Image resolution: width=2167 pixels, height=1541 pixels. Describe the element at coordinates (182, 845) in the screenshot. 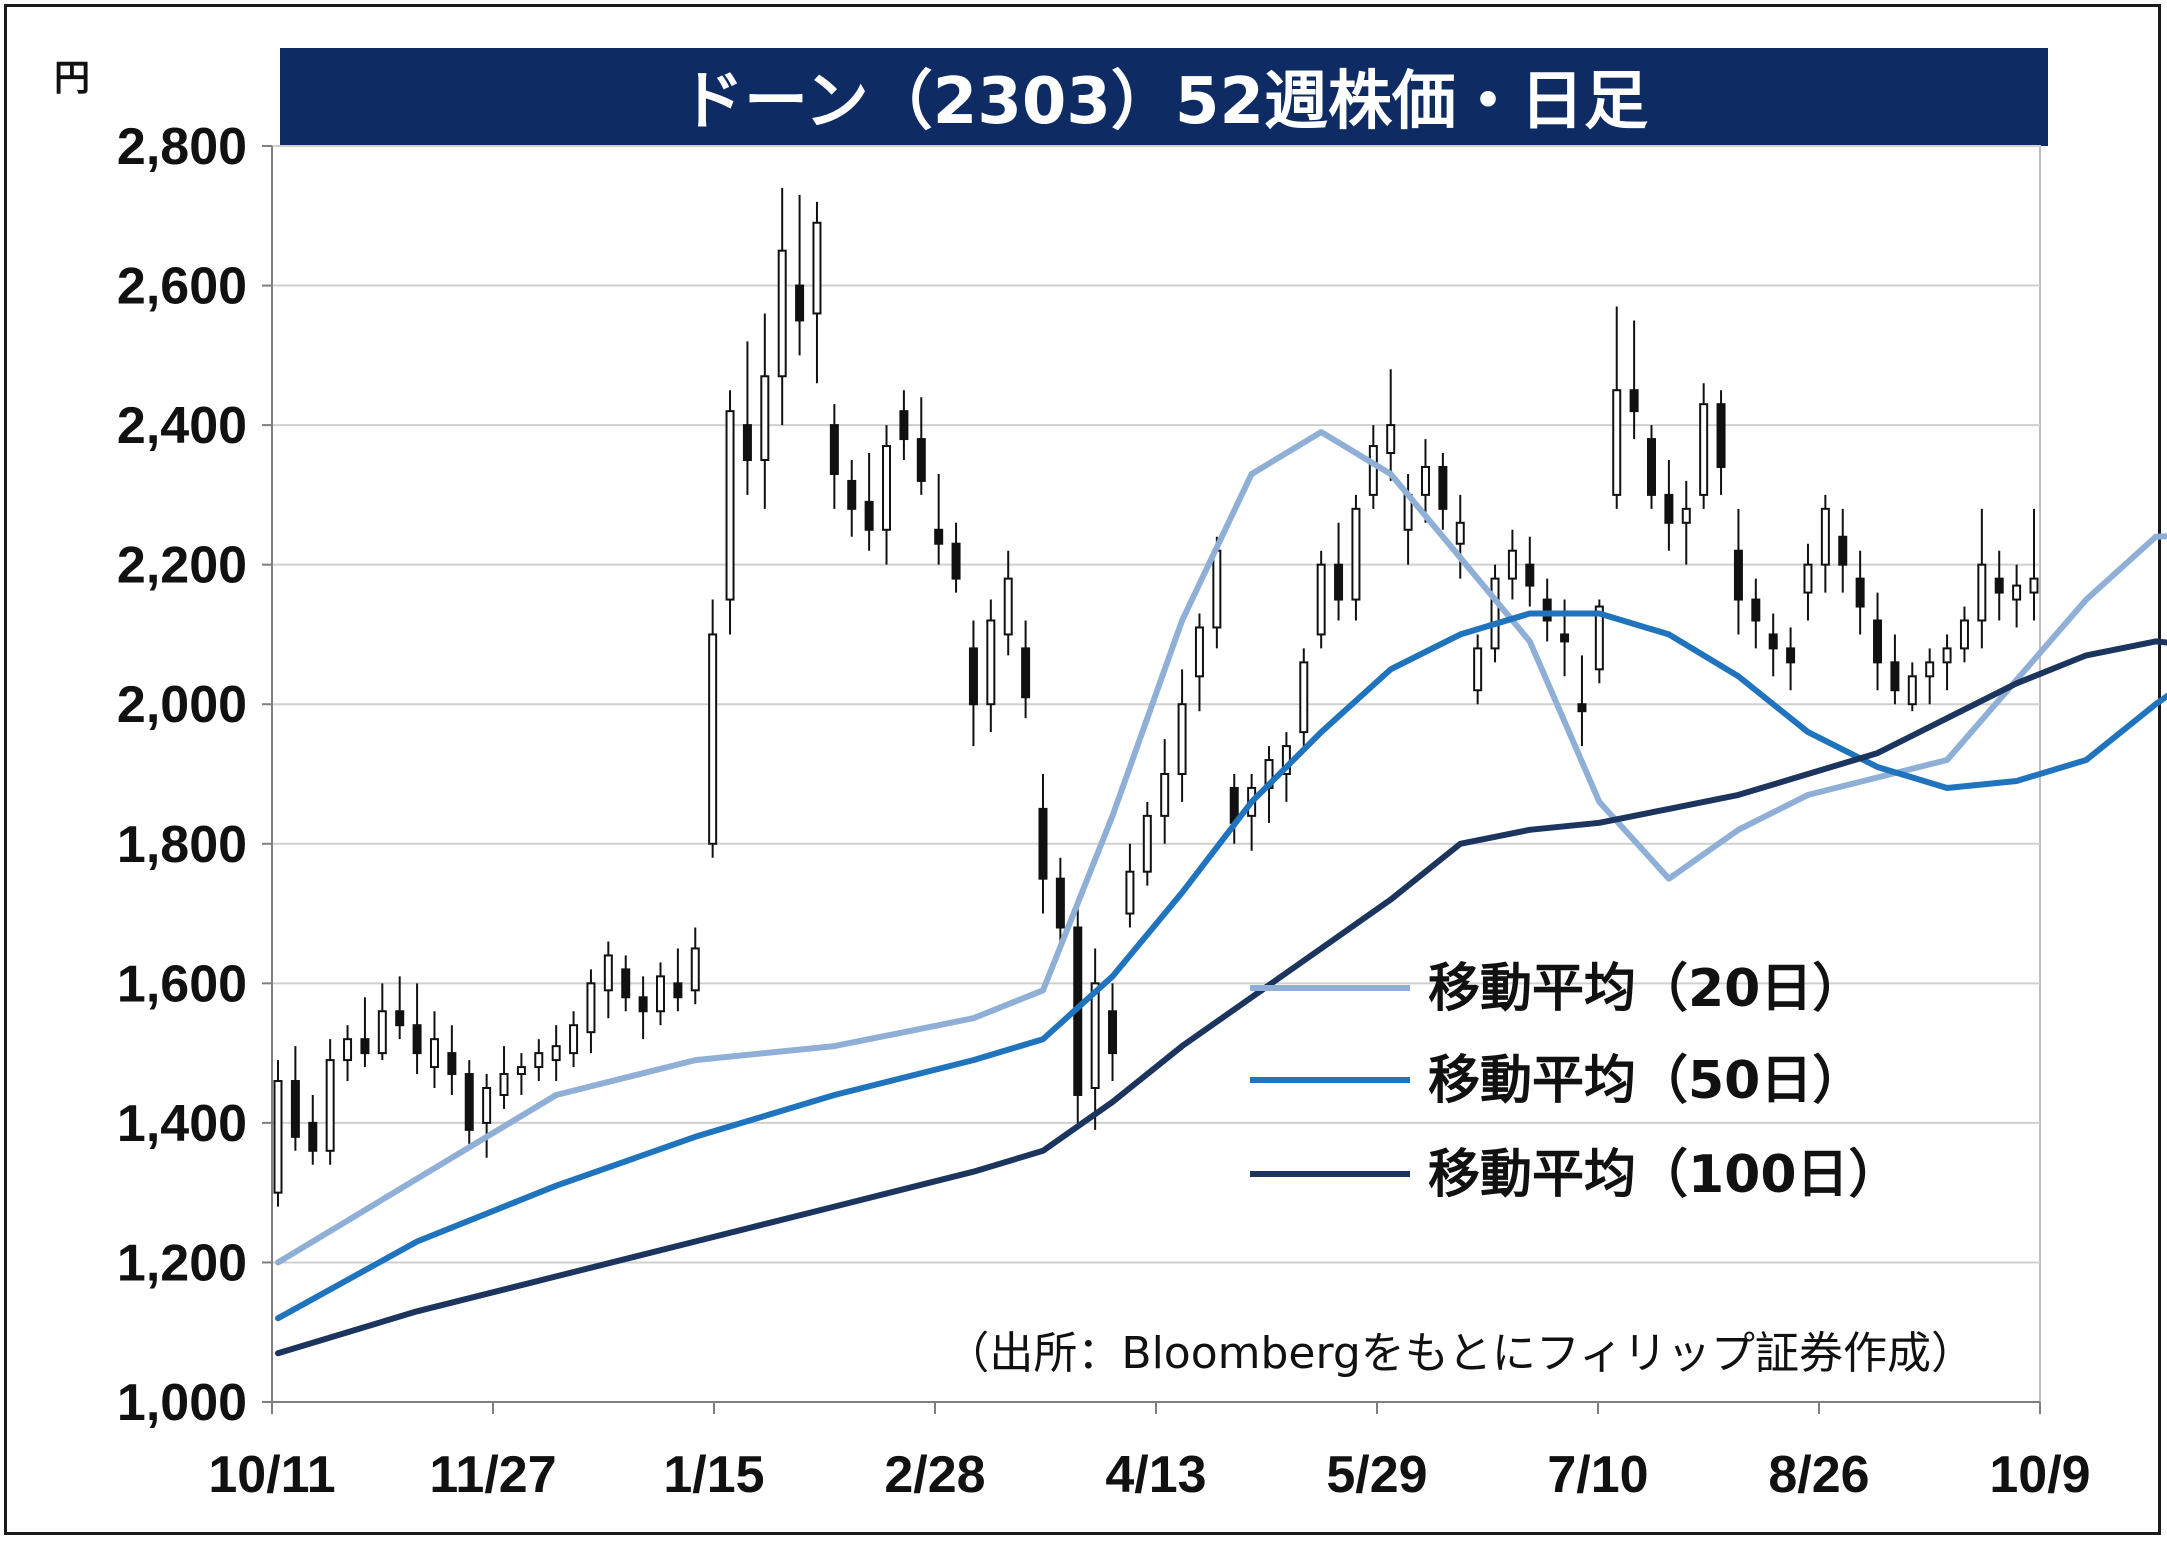

I see `y-tick-label: 1,800` at that location.